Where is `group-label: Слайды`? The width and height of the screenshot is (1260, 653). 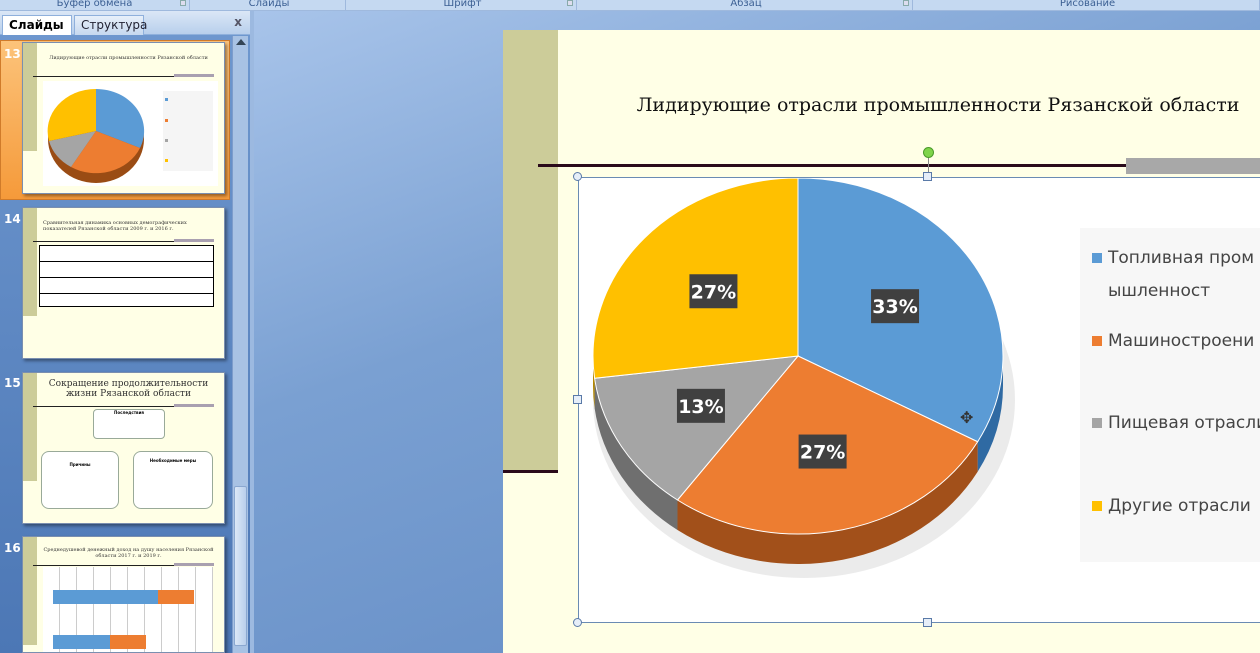
group-label: Слайды is located at coordinates (269, 4).